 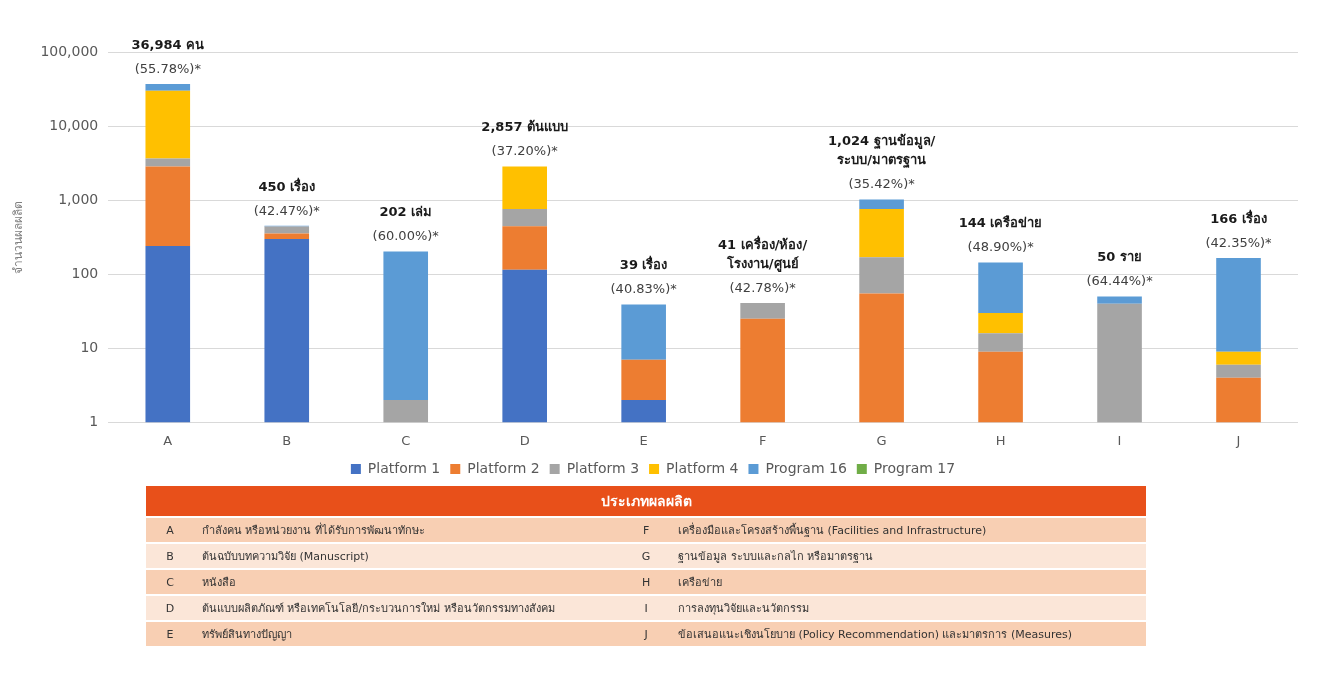 What do you see at coordinates (406, 212) in the screenshot?
I see `total-label: 202 เล่ม` at bounding box center [406, 212].